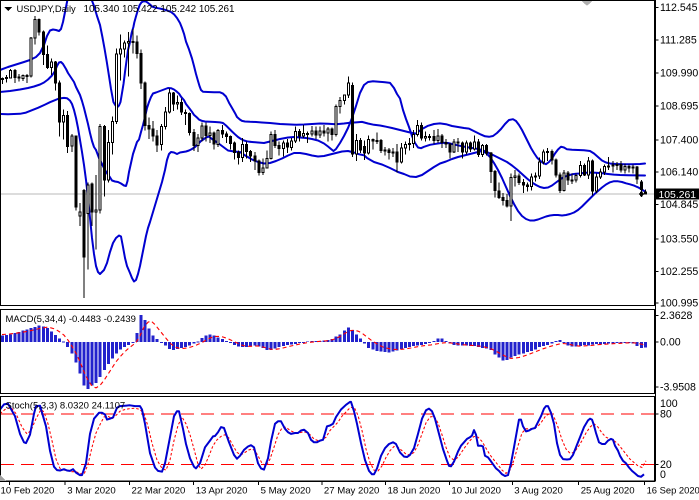 This screenshot has height=500, width=699. I want to click on svg-text:105.340 105.422 105.242 105.26: 105.340 105.422 105.242 105.261, so click(160, 9).